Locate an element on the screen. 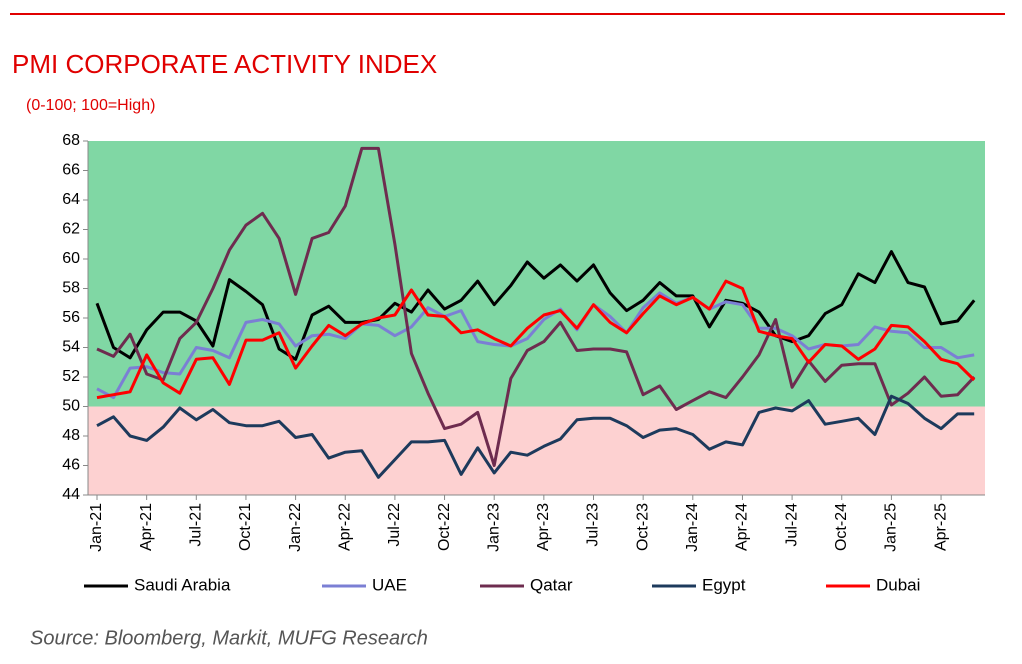 Image resolution: width=1022 pixels, height=664 pixels. x-tick-label: Apr-23 is located at coordinates (543, 527).